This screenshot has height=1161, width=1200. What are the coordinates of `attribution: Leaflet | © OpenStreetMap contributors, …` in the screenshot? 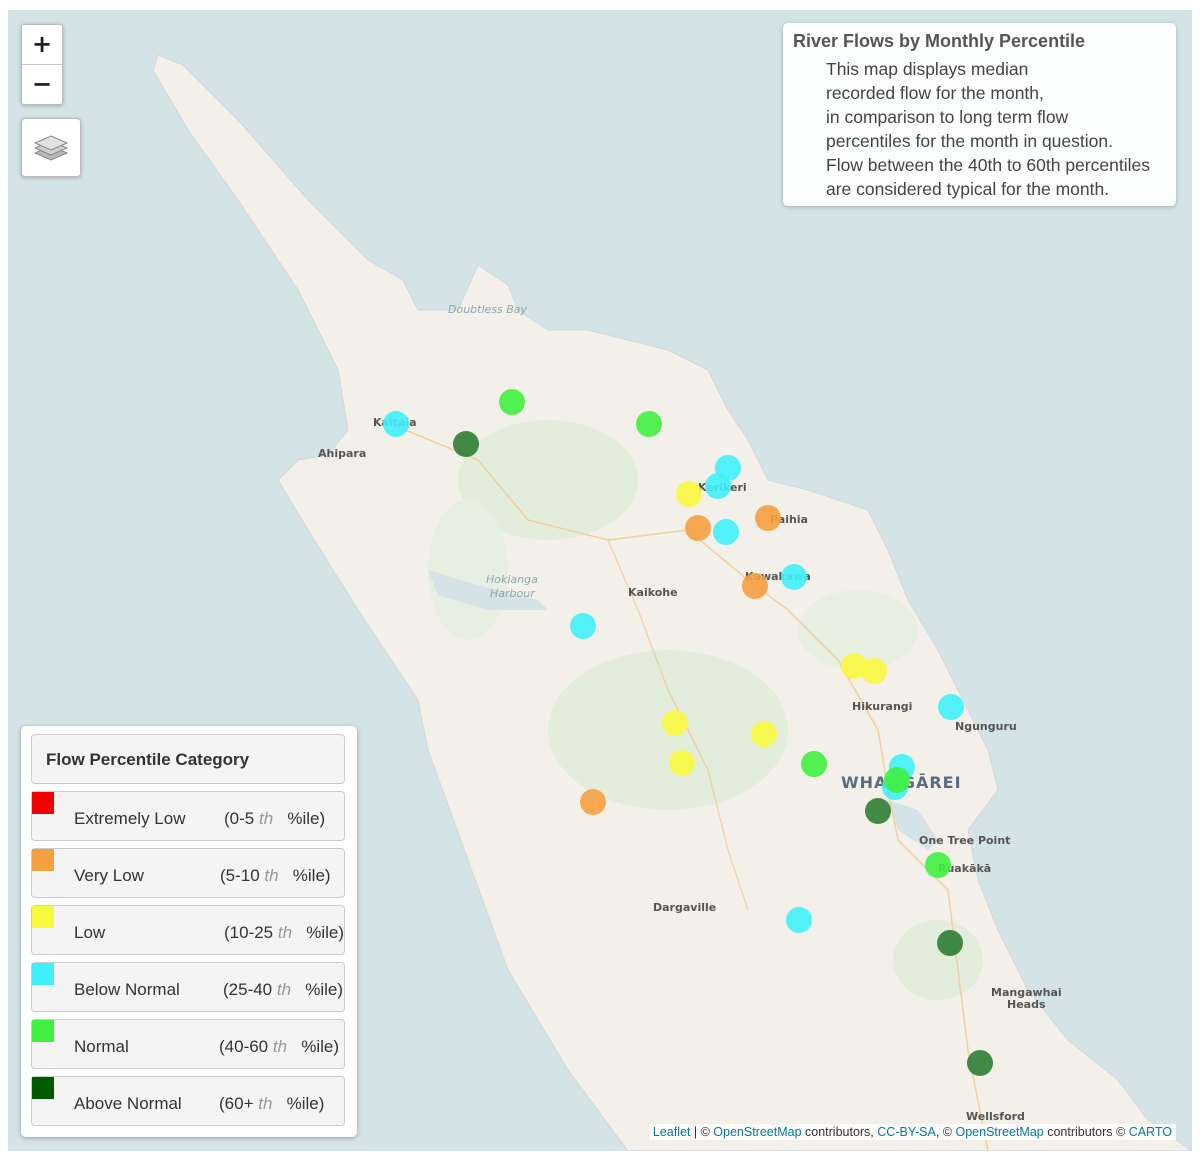 It's located at (912, 1132).